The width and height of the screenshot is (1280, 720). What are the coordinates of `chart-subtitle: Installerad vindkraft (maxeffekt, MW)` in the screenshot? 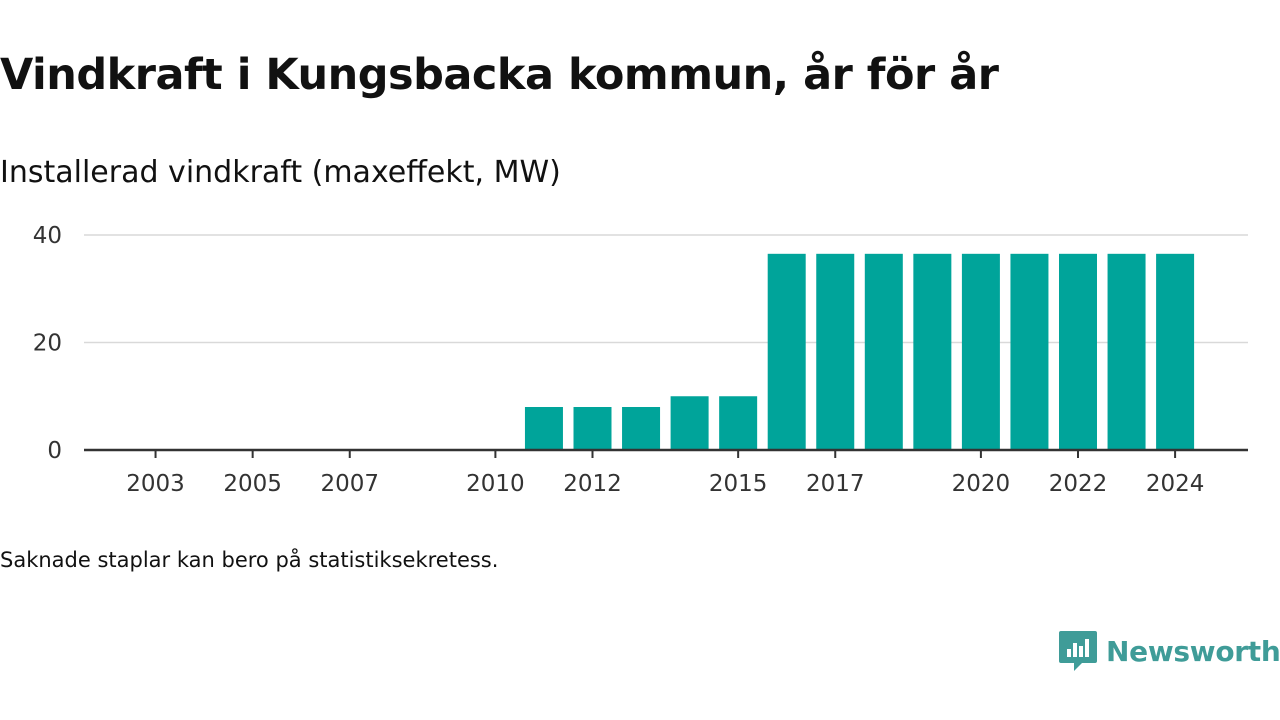 It's located at (280, 172).